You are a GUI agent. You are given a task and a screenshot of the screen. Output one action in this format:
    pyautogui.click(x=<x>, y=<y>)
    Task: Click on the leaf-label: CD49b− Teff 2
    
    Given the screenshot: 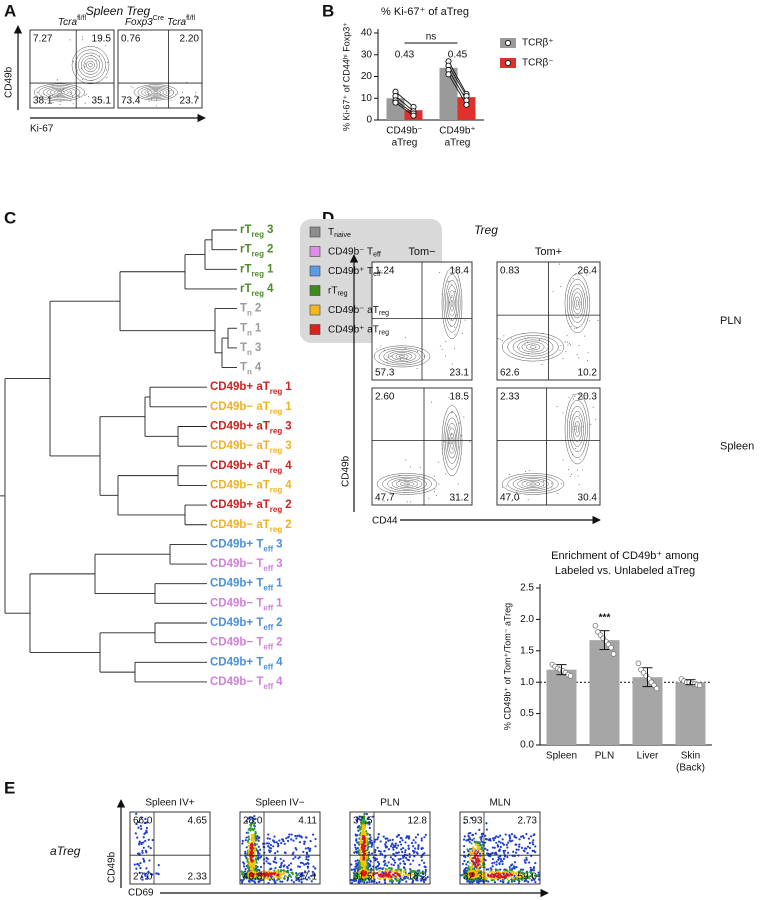 What is the action you would take?
    pyautogui.click(x=246, y=644)
    